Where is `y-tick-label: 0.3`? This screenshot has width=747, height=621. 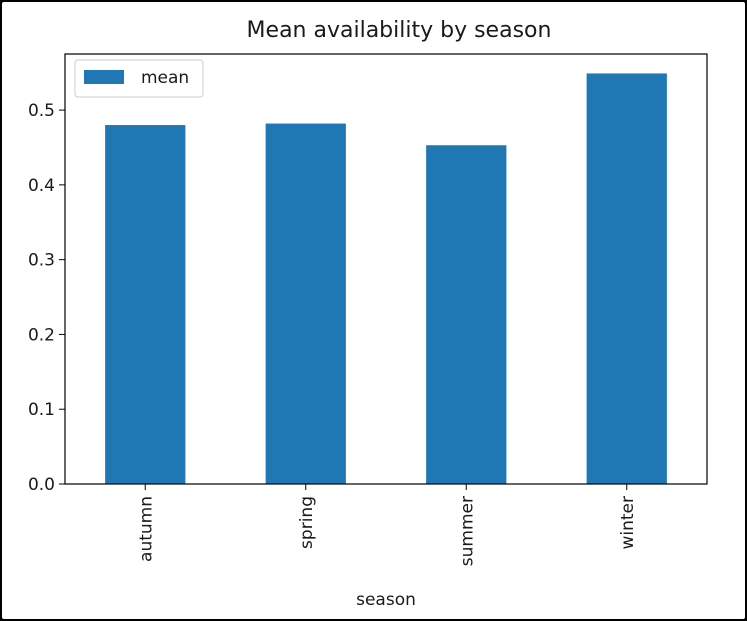 y-tick-label: 0.3 is located at coordinates (41, 261).